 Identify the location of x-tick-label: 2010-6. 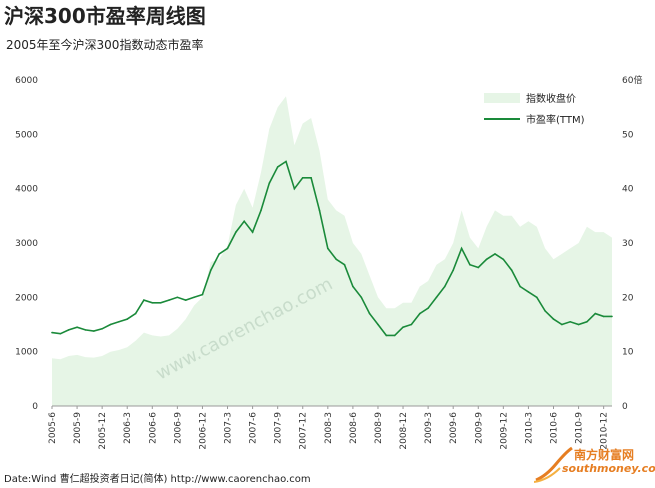
(554, 428).